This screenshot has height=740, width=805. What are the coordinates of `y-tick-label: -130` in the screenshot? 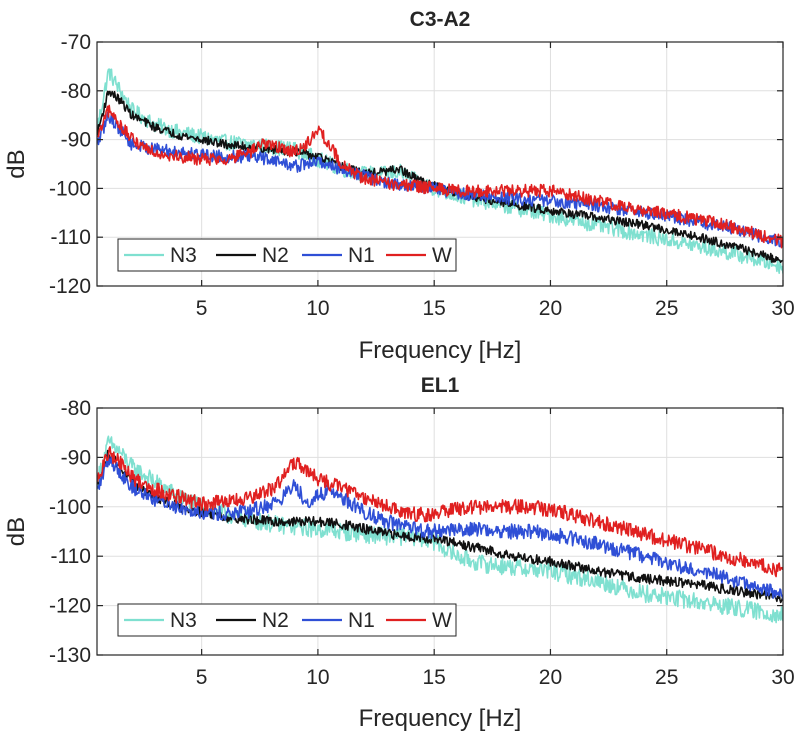 It's located at (70, 655).